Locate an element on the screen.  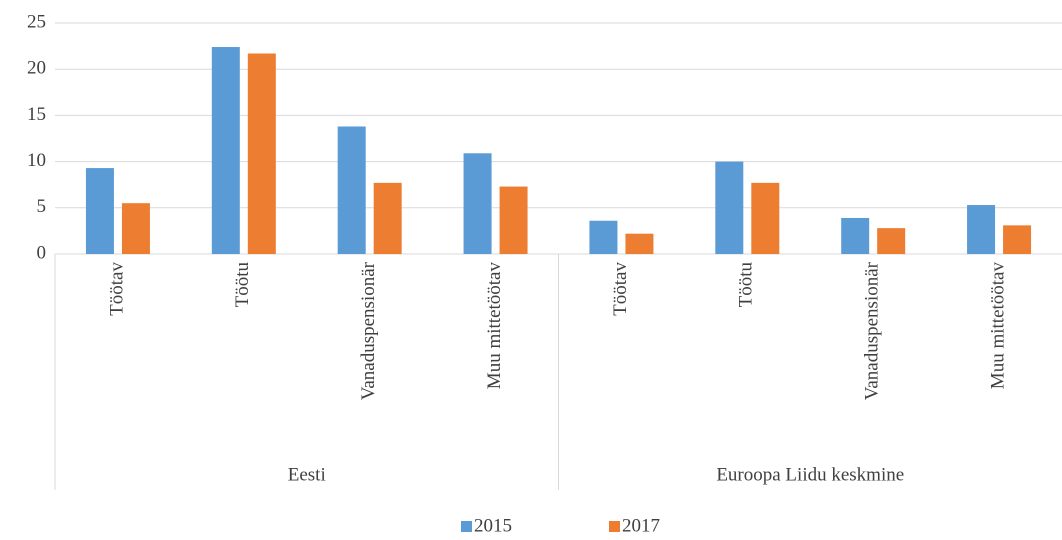
y-tick-label: 0 is located at coordinates (42, 252).